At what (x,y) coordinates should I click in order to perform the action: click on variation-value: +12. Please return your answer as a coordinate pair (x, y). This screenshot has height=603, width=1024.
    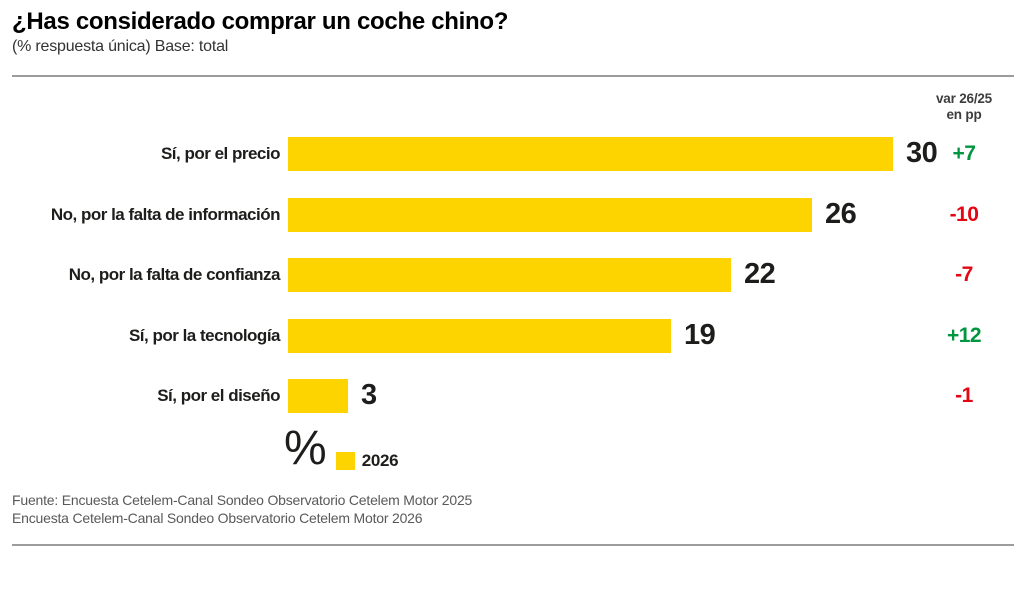
    Looking at the image, I should click on (964, 335).